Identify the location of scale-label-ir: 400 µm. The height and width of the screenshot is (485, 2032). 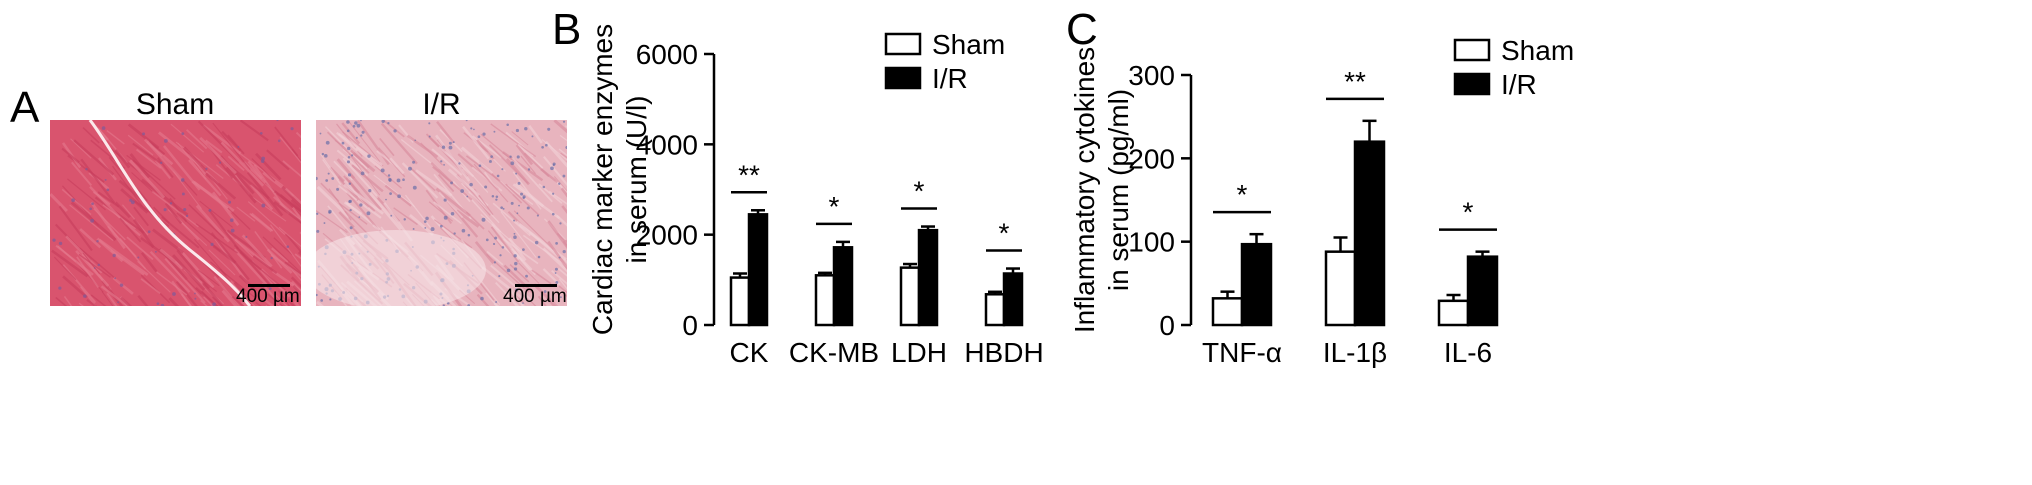
(535, 296).